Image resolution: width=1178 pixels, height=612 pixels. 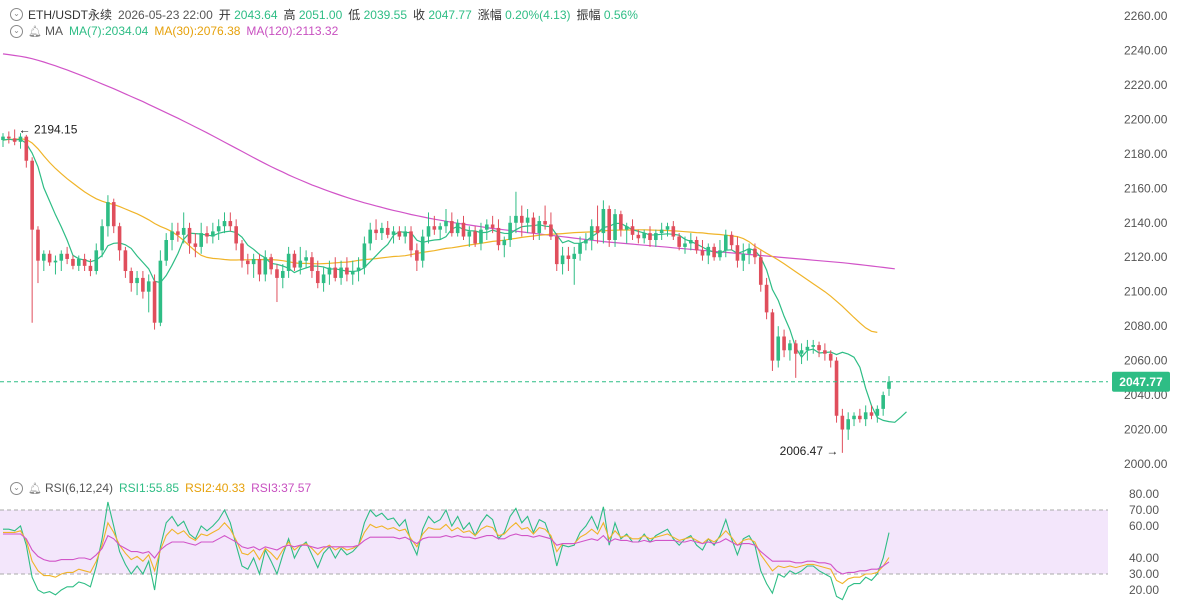 What do you see at coordinates (1146, 50) in the screenshot?
I see `price-tick-label: 2240.00` at bounding box center [1146, 50].